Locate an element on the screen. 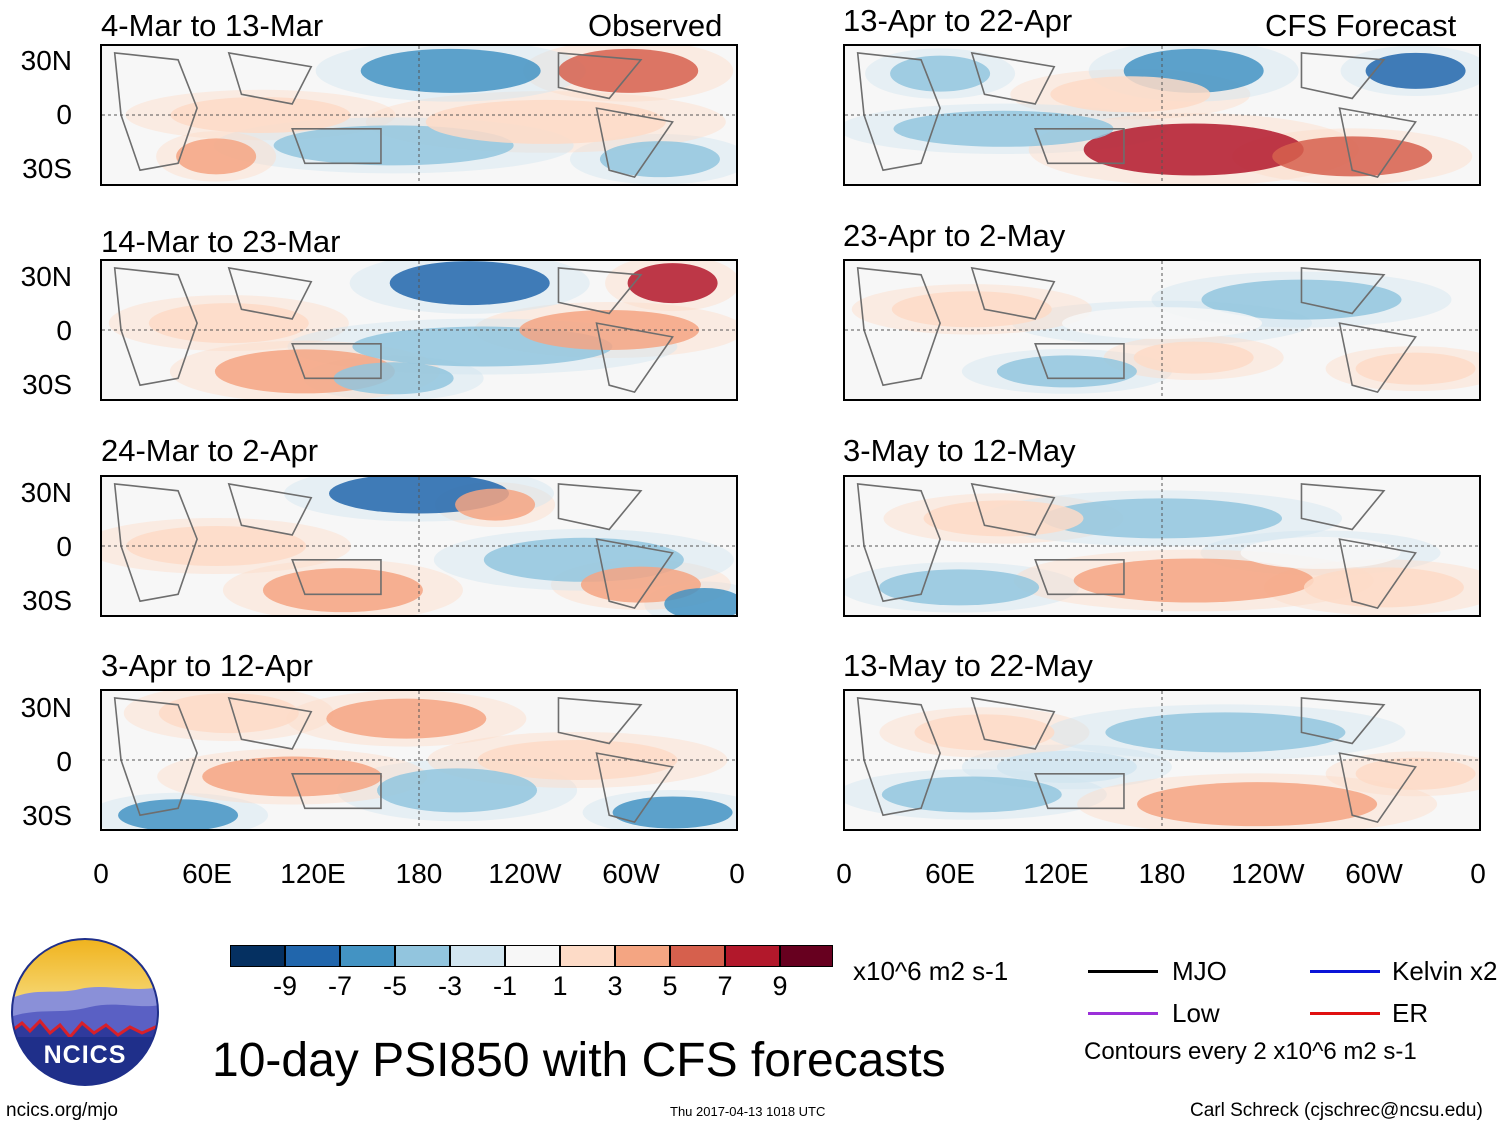 This screenshot has height=1127, width=1510. colorbar-label: 9 is located at coordinates (780, 986).